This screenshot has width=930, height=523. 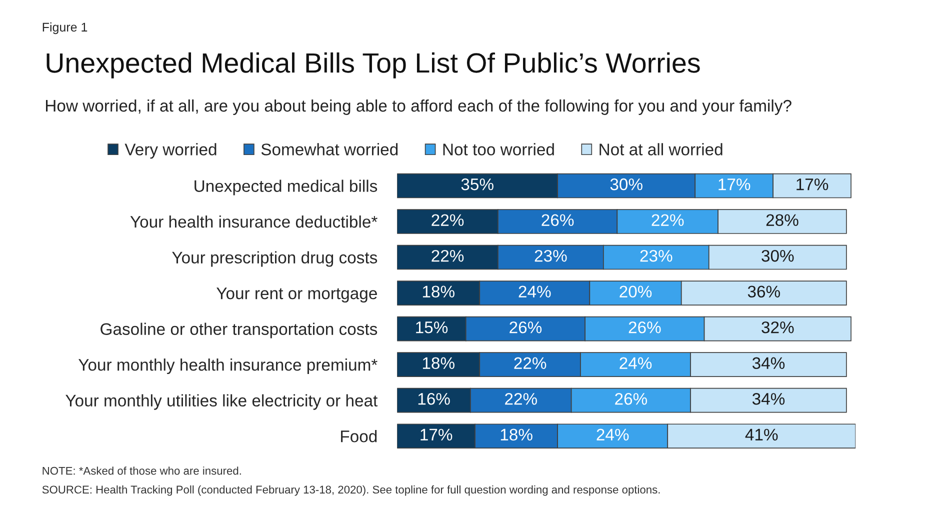 I want to click on y-tick-label: Your rent or mortgage, so click(x=296, y=295).